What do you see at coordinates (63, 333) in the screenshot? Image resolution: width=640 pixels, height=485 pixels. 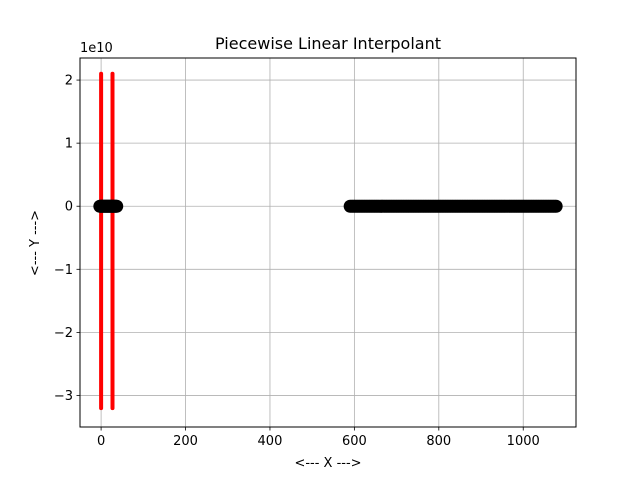 I see `y-tick-label: −2` at bounding box center [63, 333].